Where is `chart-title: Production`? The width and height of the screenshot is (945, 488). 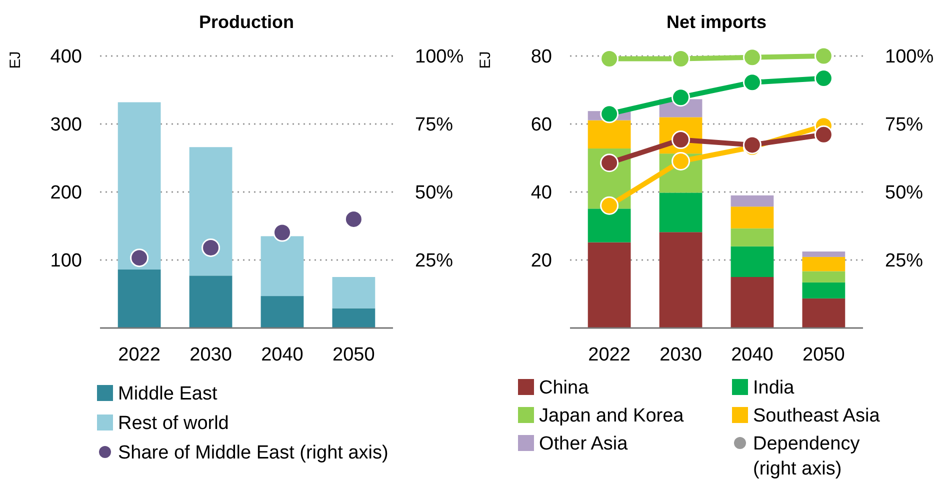 chart-title: Production is located at coordinates (246, 22).